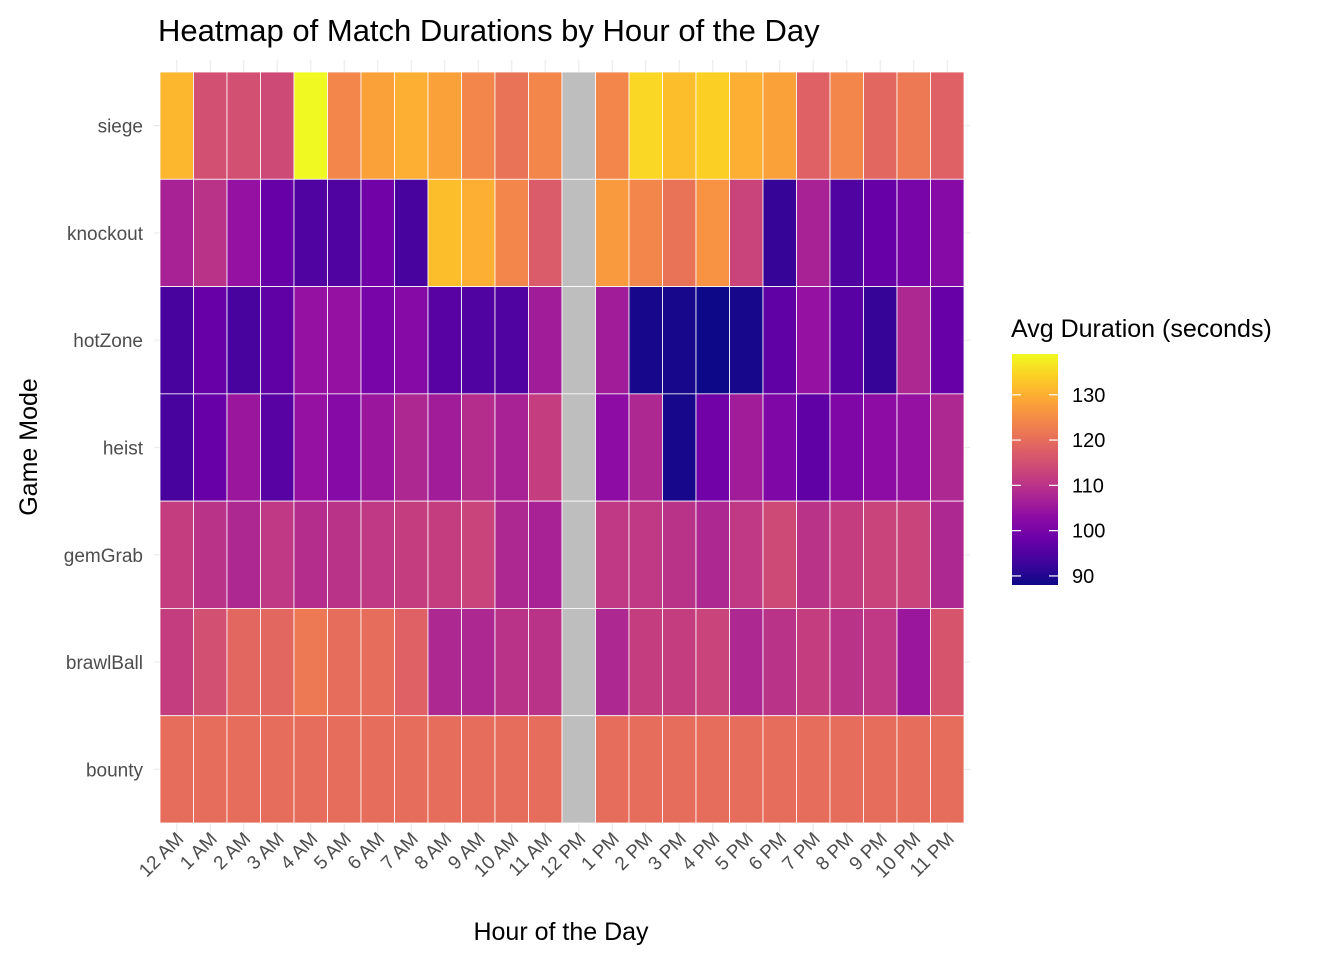 The width and height of the screenshot is (1344, 960). Describe the element at coordinates (813, 447) in the screenshot. I see `heatmap-cell-heist-7pm` at that location.